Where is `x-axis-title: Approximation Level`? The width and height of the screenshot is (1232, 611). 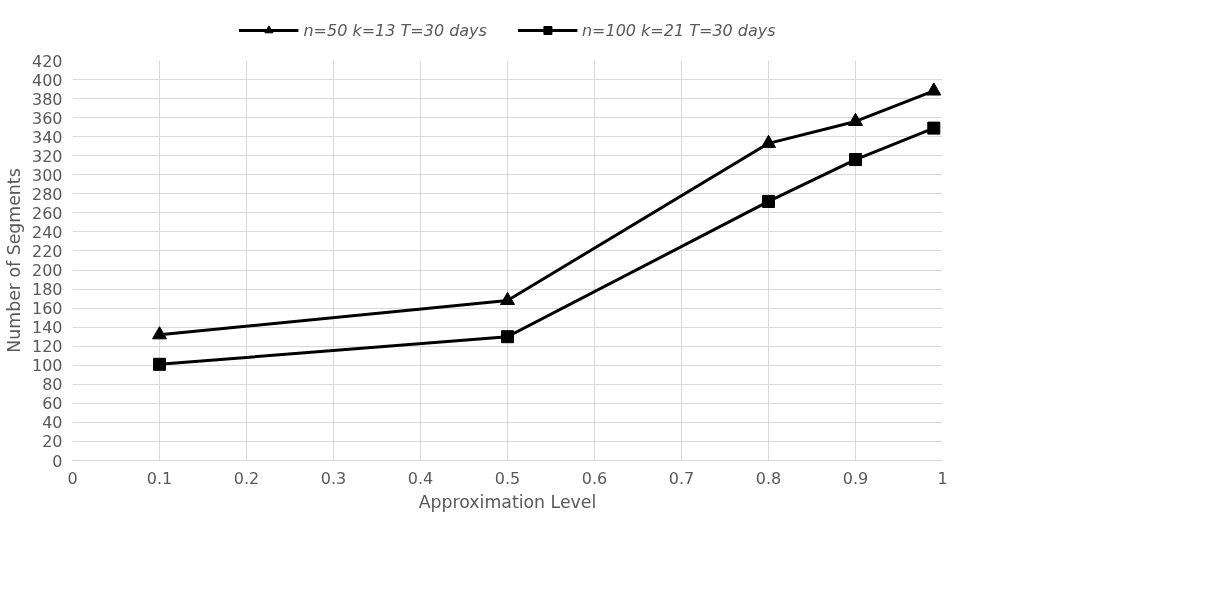 x-axis-title: Approximation Level is located at coordinates (507, 501).